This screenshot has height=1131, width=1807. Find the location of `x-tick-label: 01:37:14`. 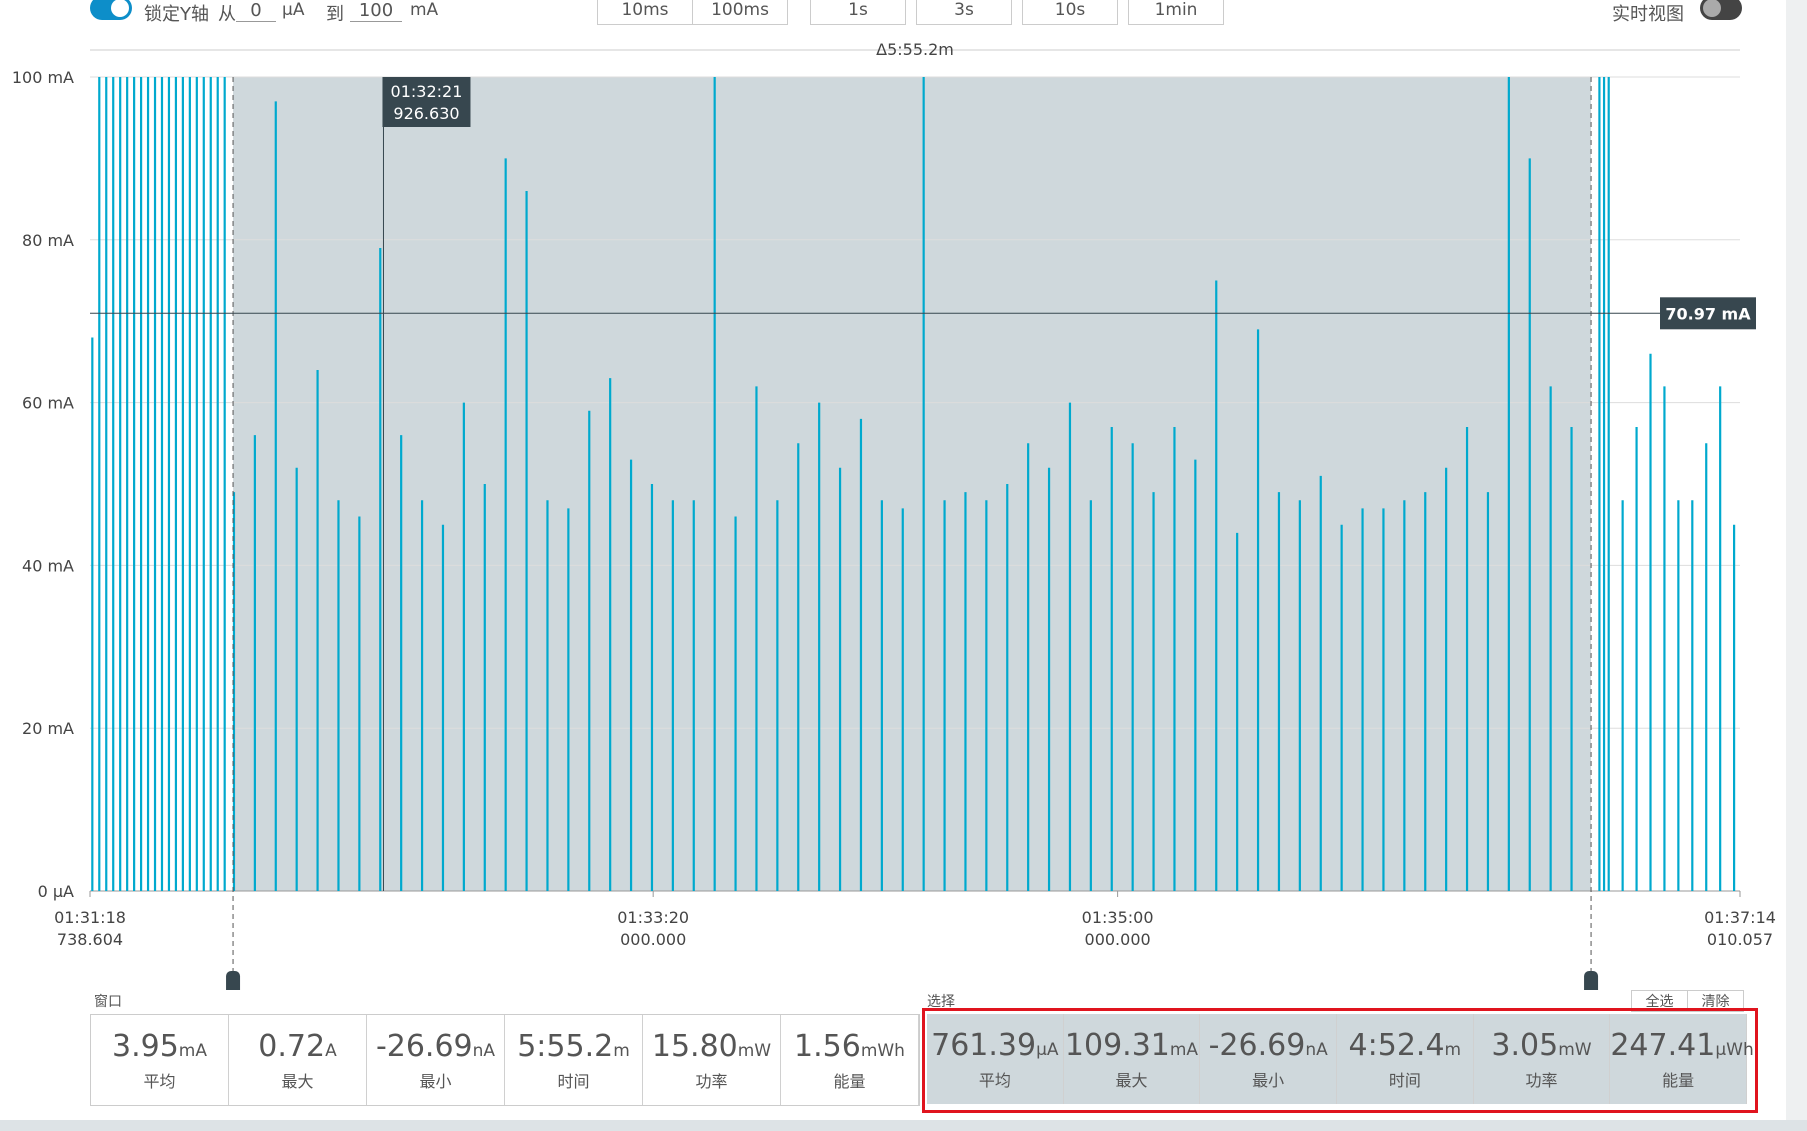

x-tick-label: 01:37:14 is located at coordinates (1740, 917).